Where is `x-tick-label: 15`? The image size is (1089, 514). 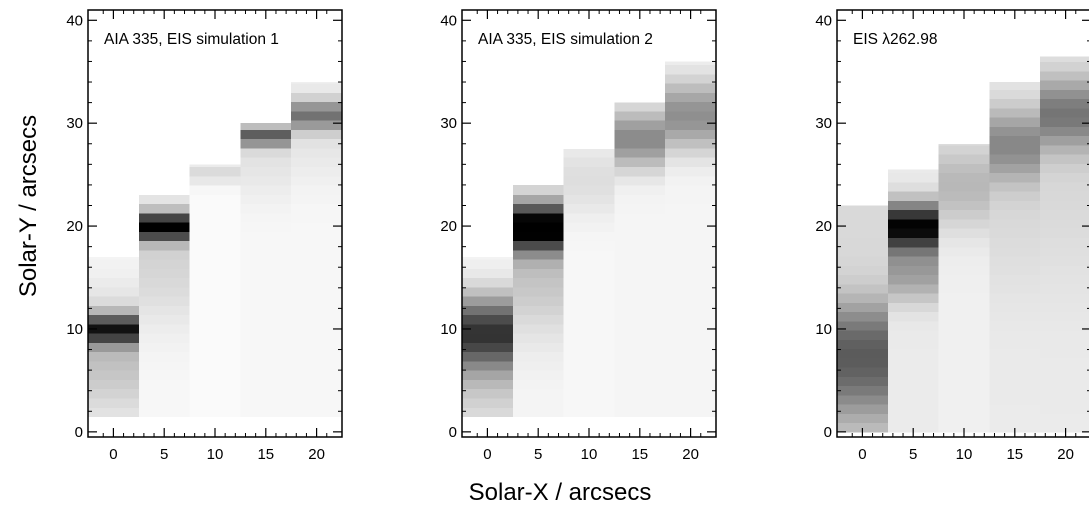 x-tick-label: 15 is located at coordinates (639, 454).